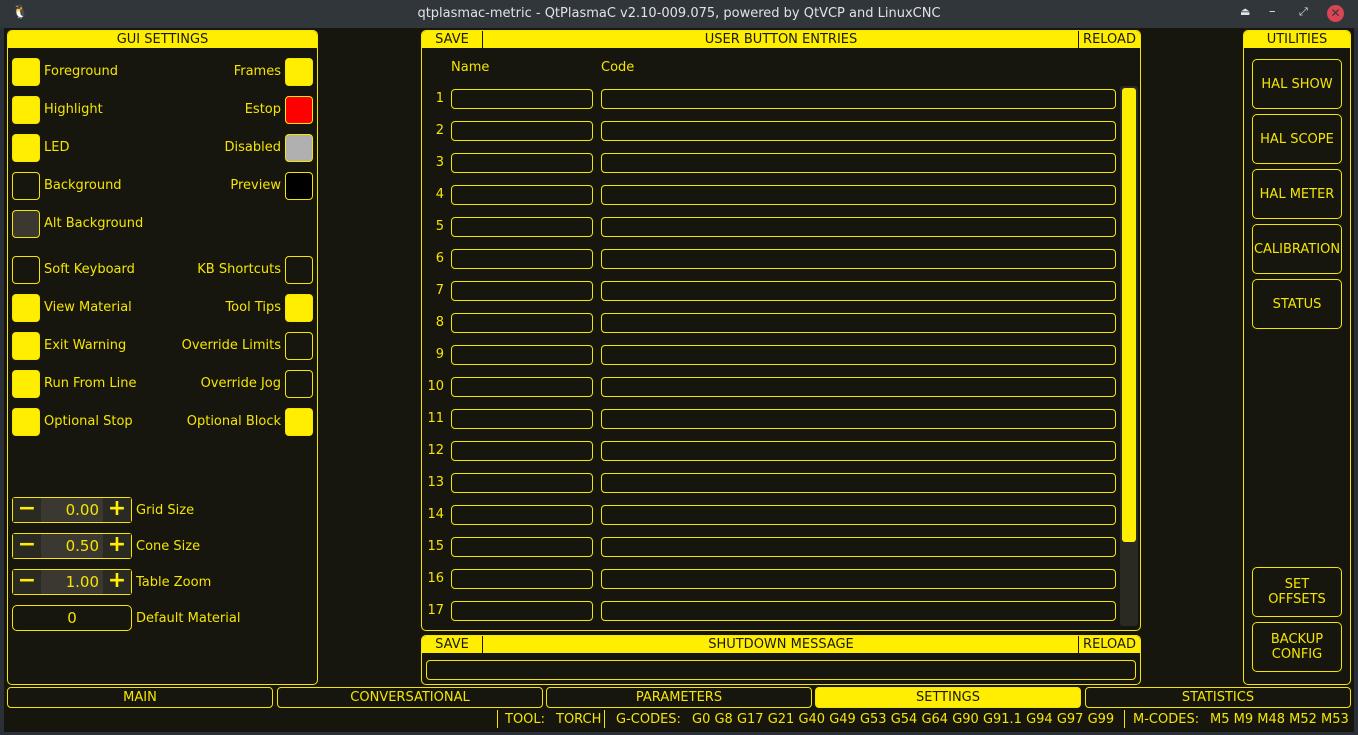 Image resolution: width=1358 pixels, height=735 pixels. I want to click on hal-scope-button: HAL SCOPE, so click(1297, 139).